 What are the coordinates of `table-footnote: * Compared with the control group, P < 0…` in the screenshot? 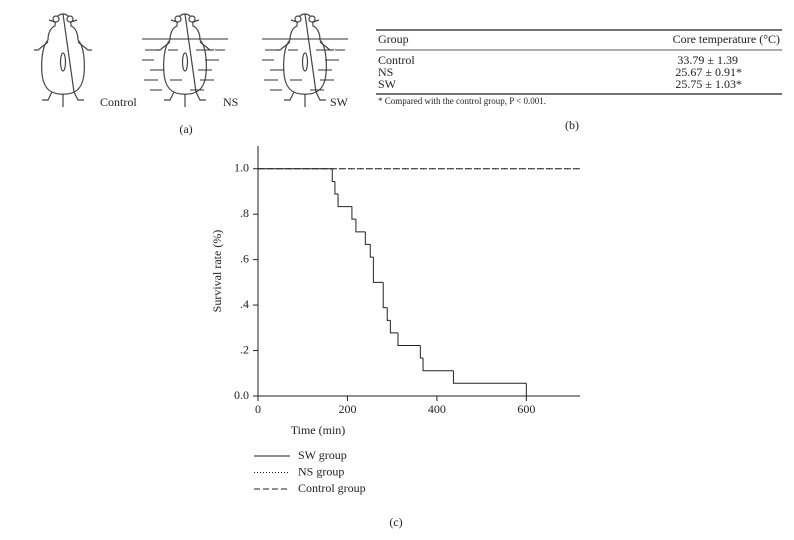 It's located at (462, 101).